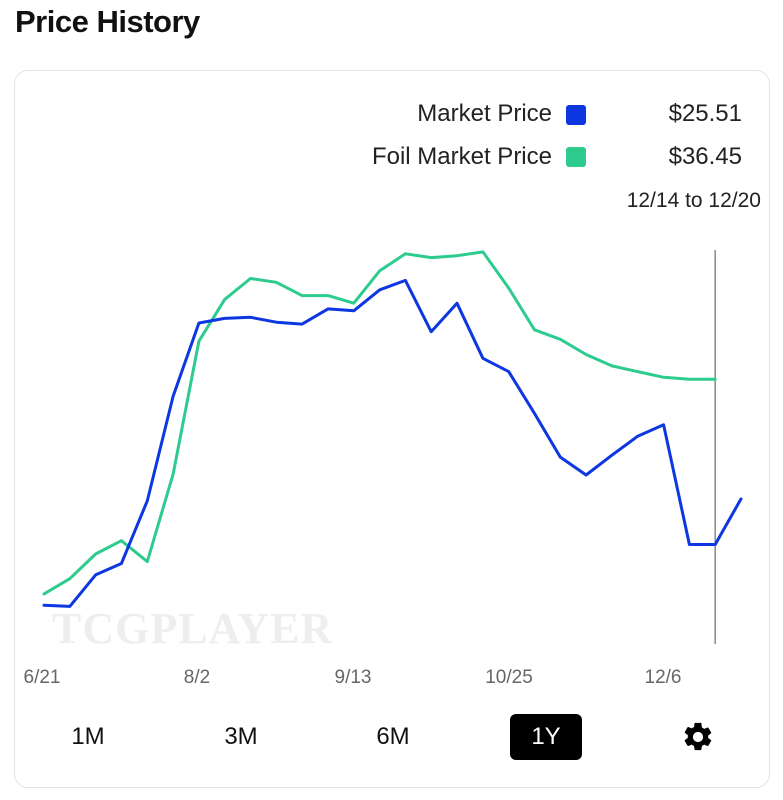 The height and width of the screenshot is (800, 783). Describe the element at coordinates (698, 737) in the screenshot. I see `gear-icon` at that location.